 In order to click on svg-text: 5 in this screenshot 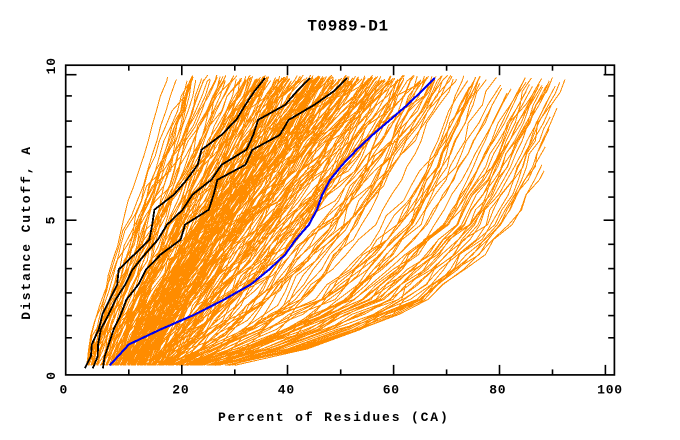, I will do `click(51, 220)`.